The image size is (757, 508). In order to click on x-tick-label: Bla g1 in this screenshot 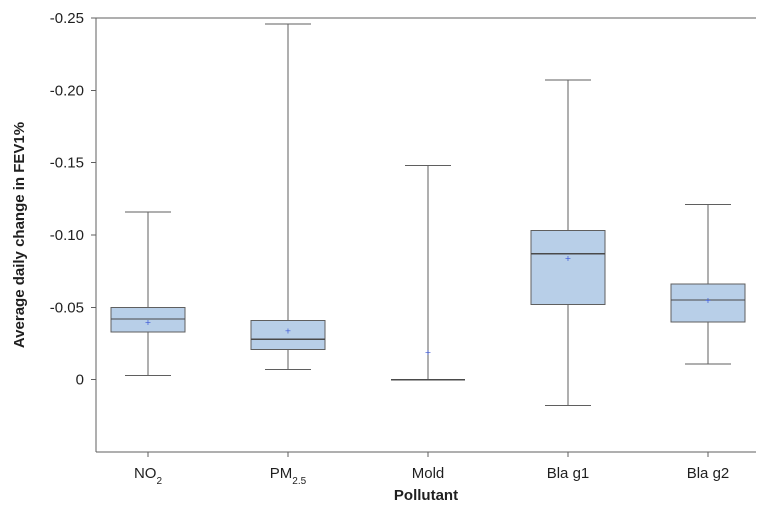, I will do `click(568, 473)`.